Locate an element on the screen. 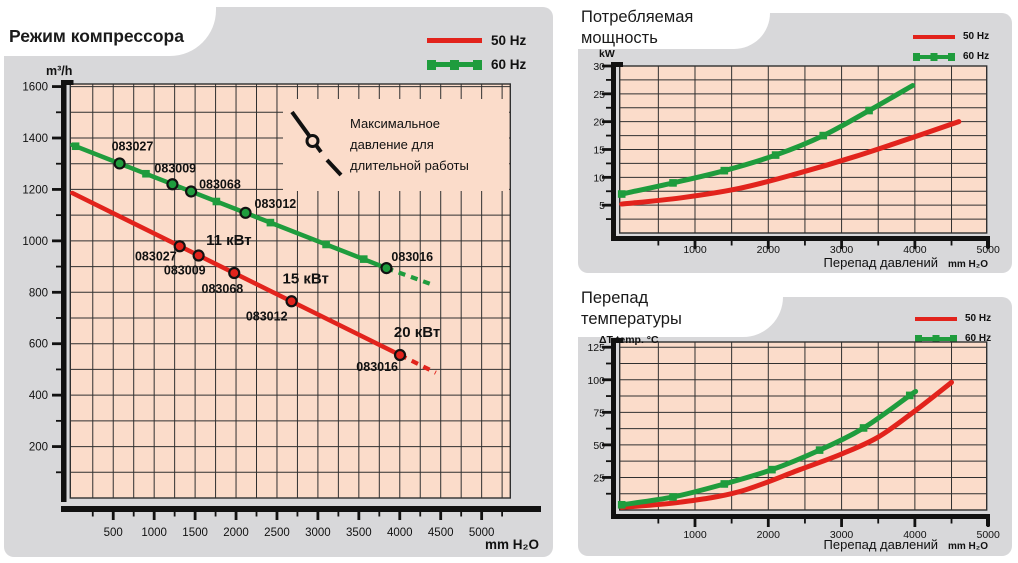 This screenshot has width=1018, height=563. temp-title-line2: температуры is located at coordinates (631, 319).